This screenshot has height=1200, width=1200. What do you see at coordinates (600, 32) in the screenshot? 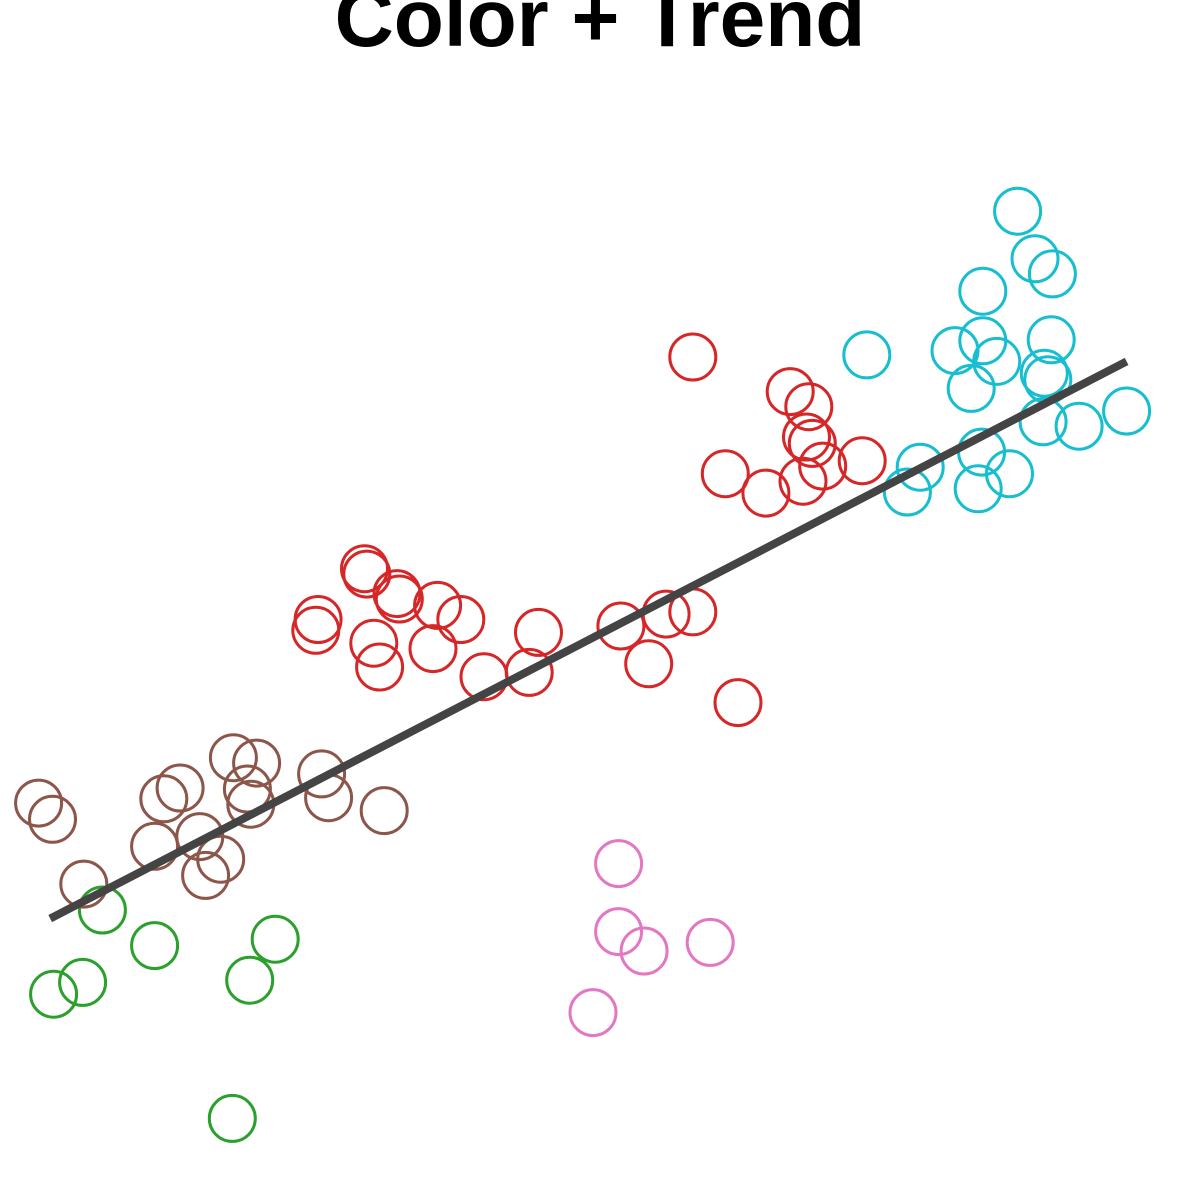
I see `chart-title: Color + Trend` at bounding box center [600, 32].